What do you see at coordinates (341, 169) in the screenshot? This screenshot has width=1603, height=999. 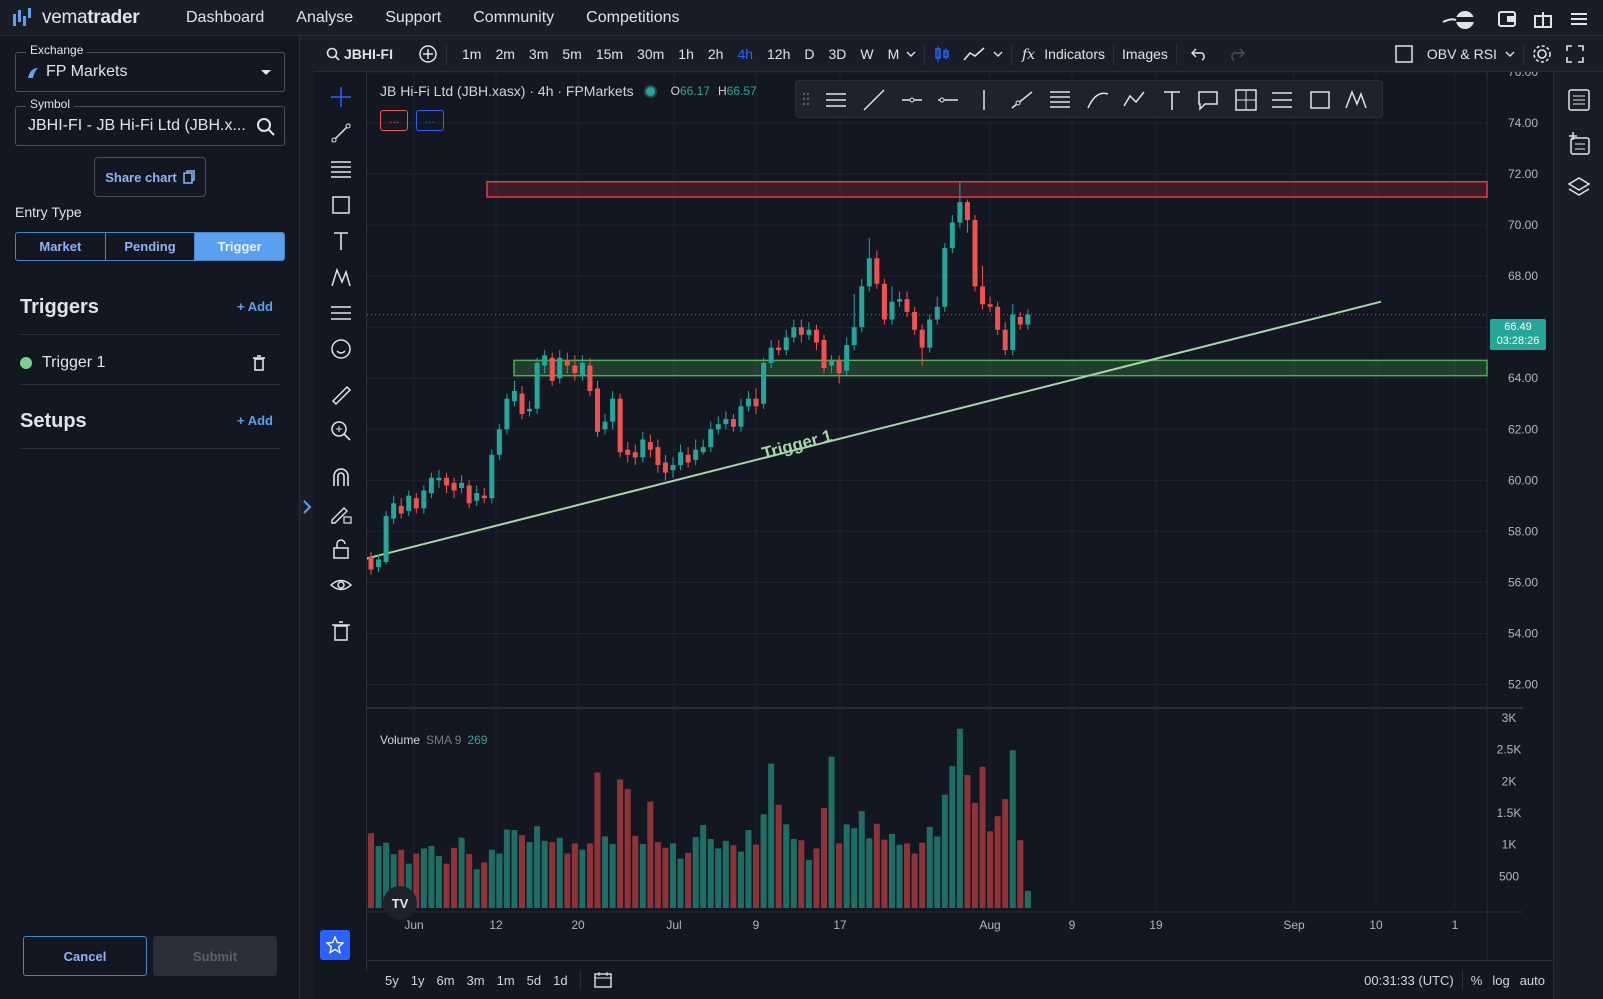 I see `fib-tool` at bounding box center [341, 169].